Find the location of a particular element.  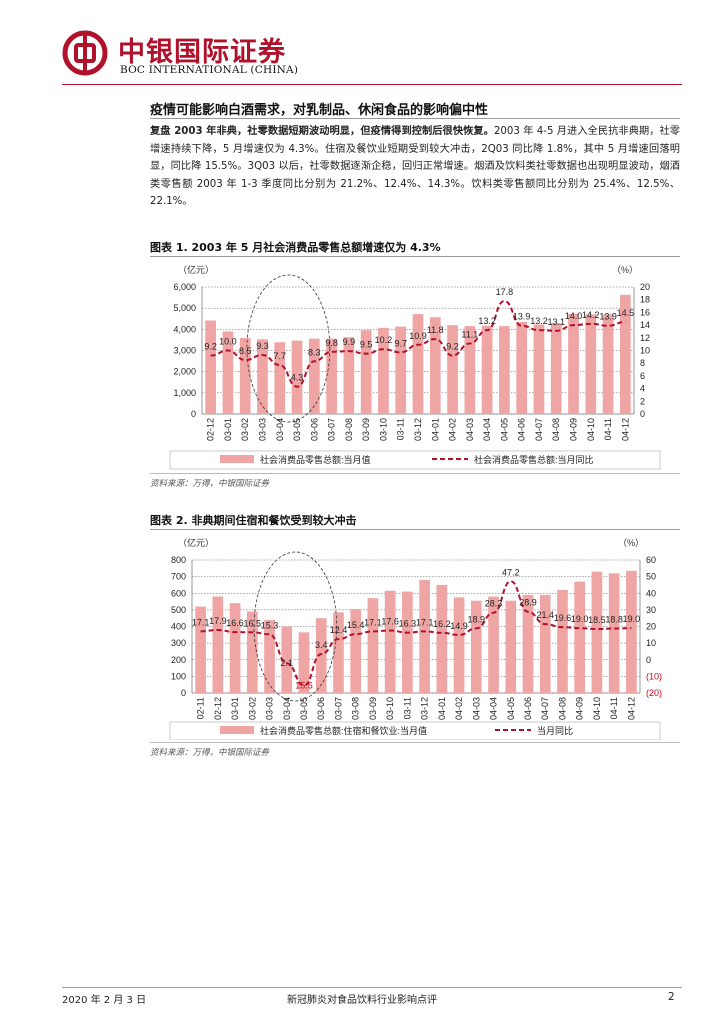

y-tick-label: 6,000 is located at coordinates (184, 287).